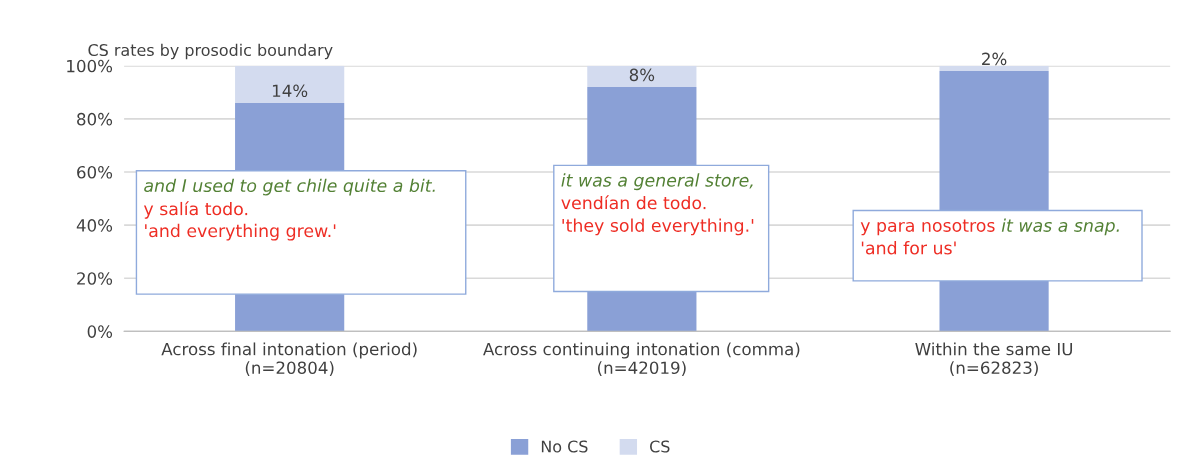  I want to click on x-tick-label: Across final intonation (period) (n=20804), so click(289, 359).